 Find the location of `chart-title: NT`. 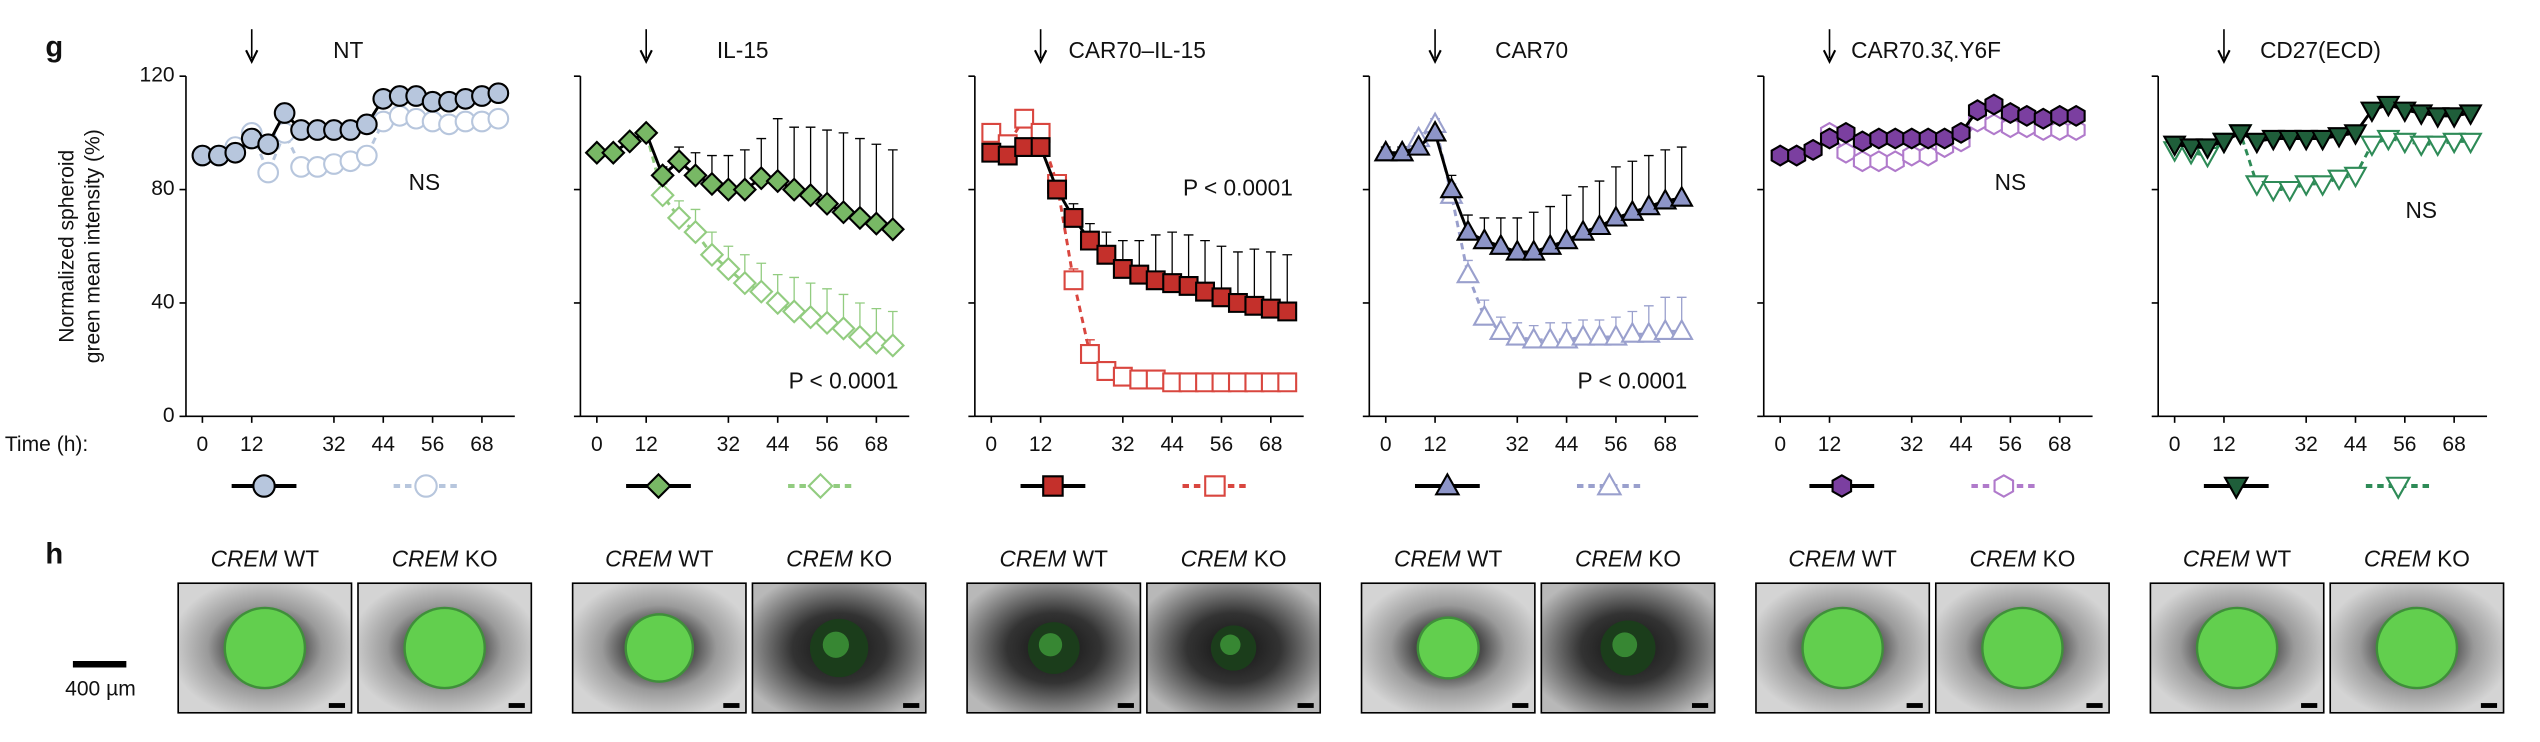

chart-title: NT is located at coordinates (348, 50).